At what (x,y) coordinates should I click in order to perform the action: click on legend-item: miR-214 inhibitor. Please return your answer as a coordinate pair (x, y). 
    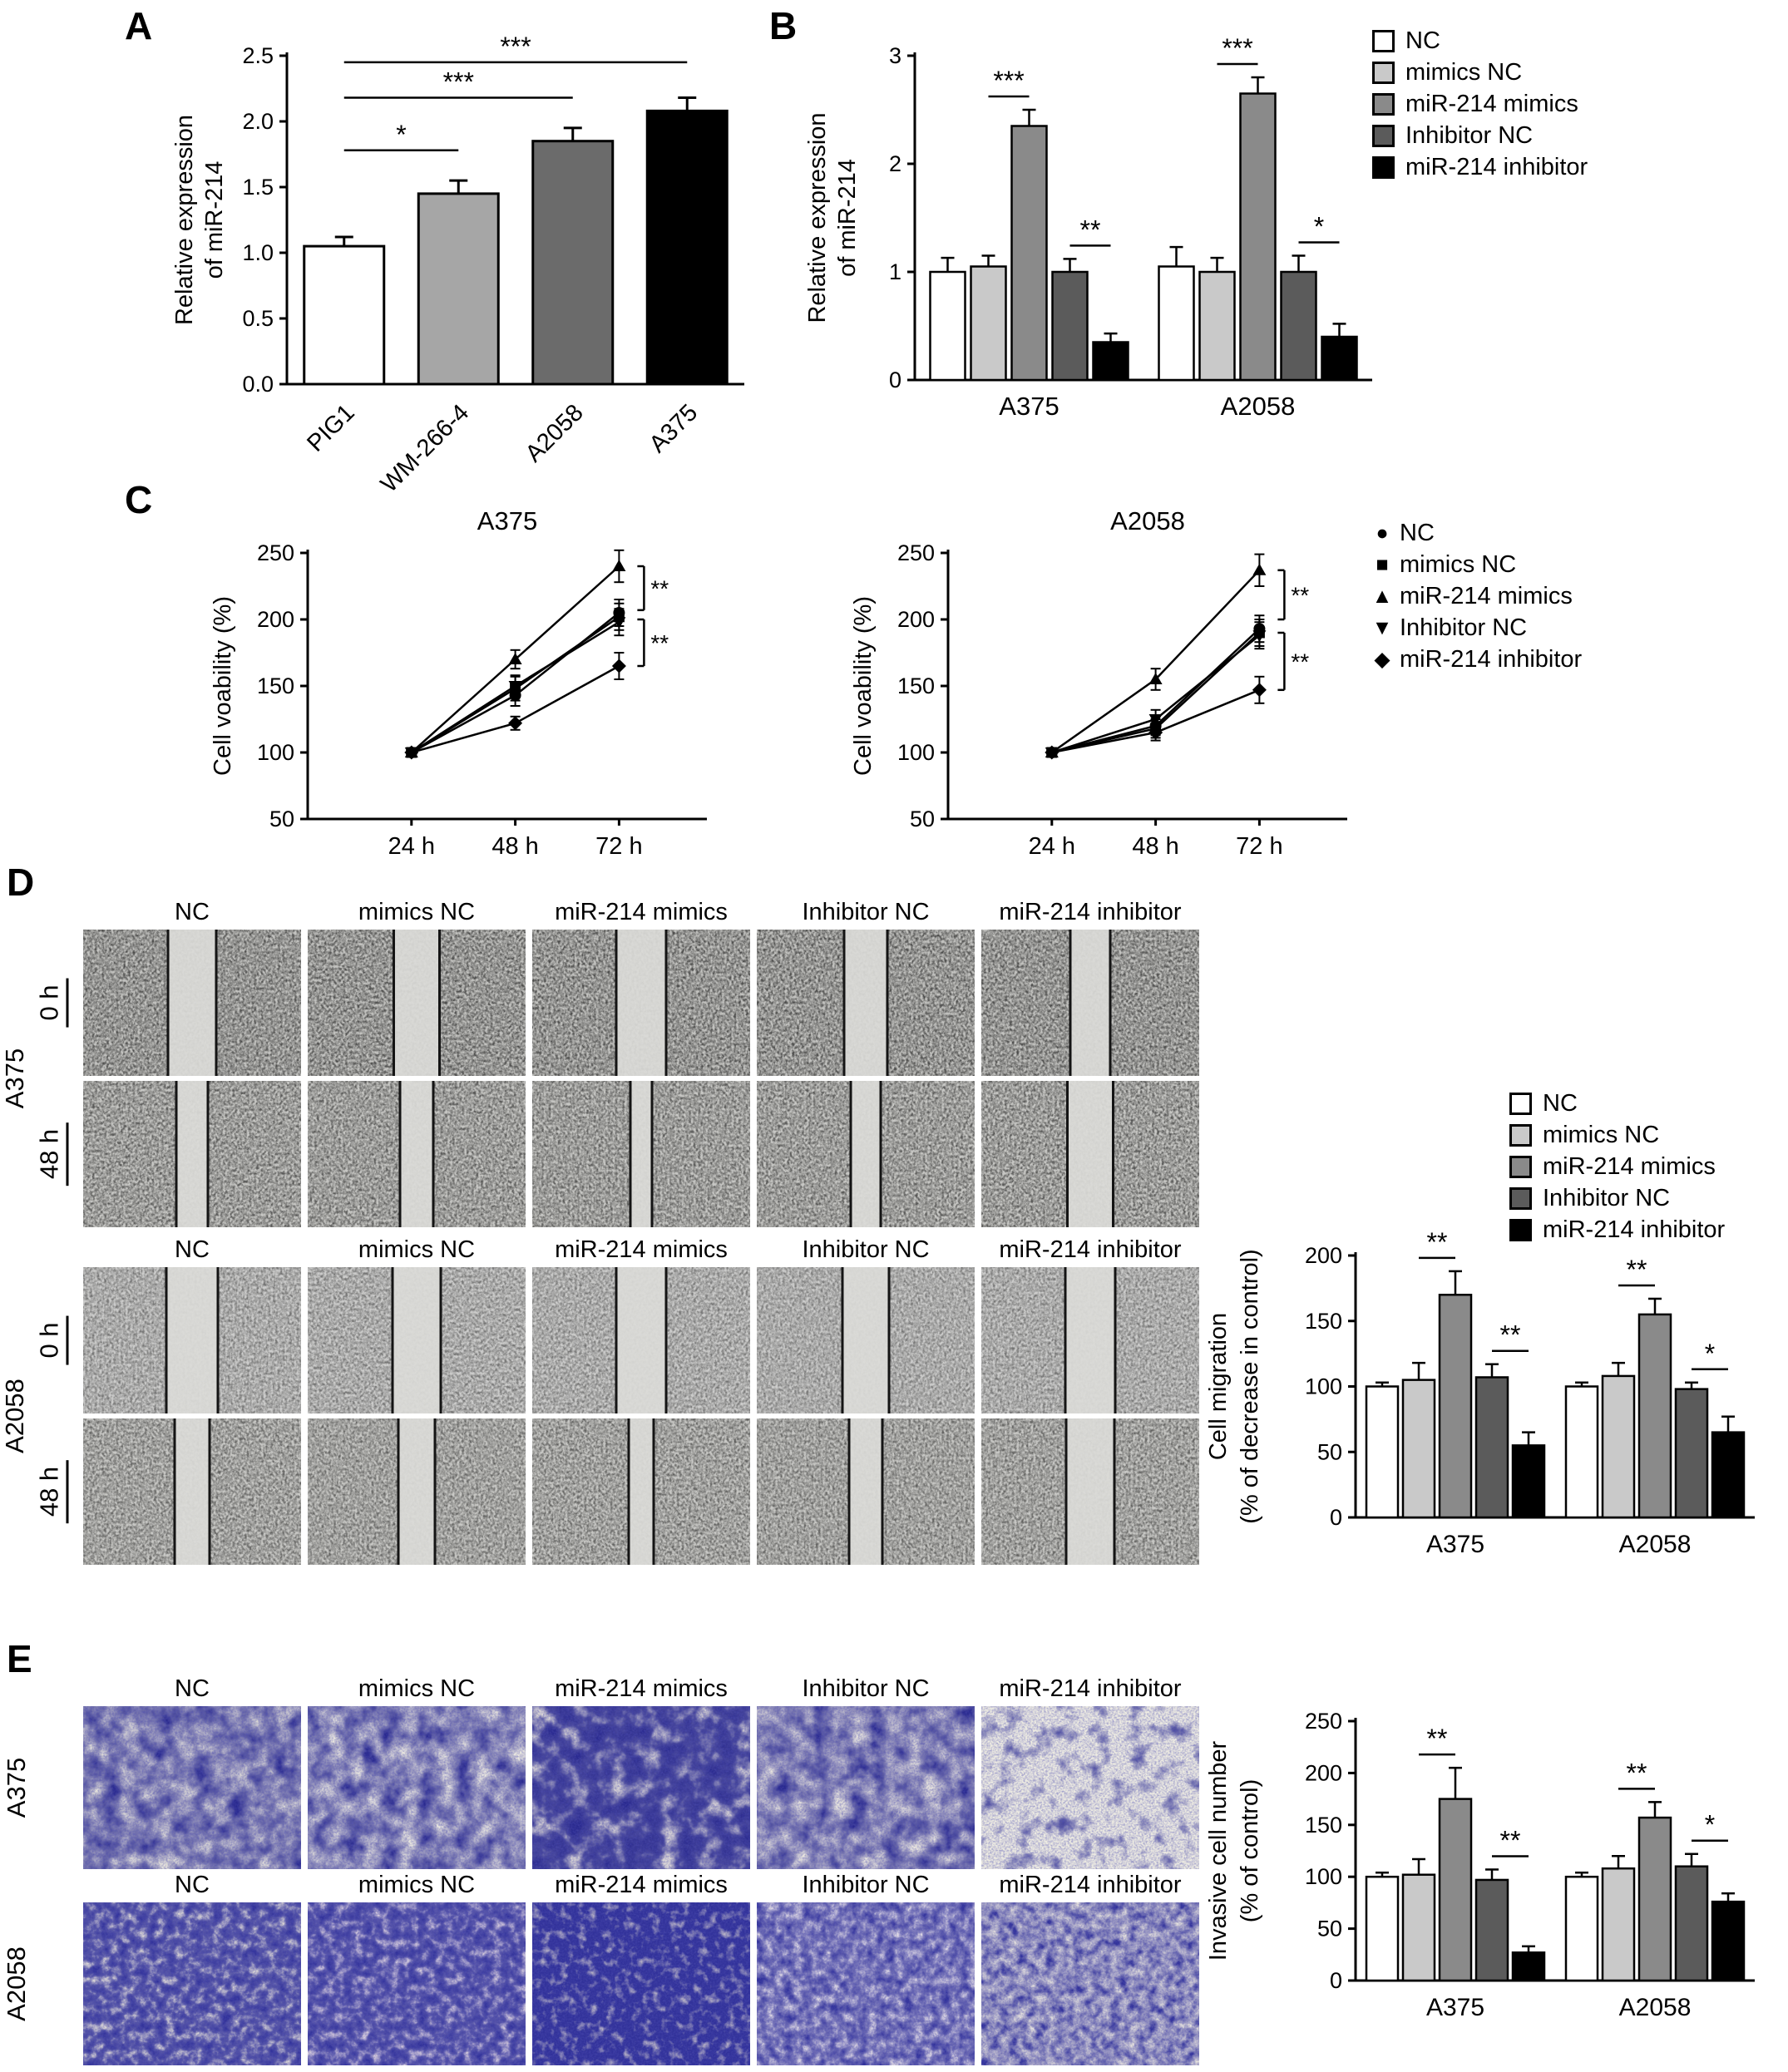
    Looking at the image, I should click on (1617, 1230).